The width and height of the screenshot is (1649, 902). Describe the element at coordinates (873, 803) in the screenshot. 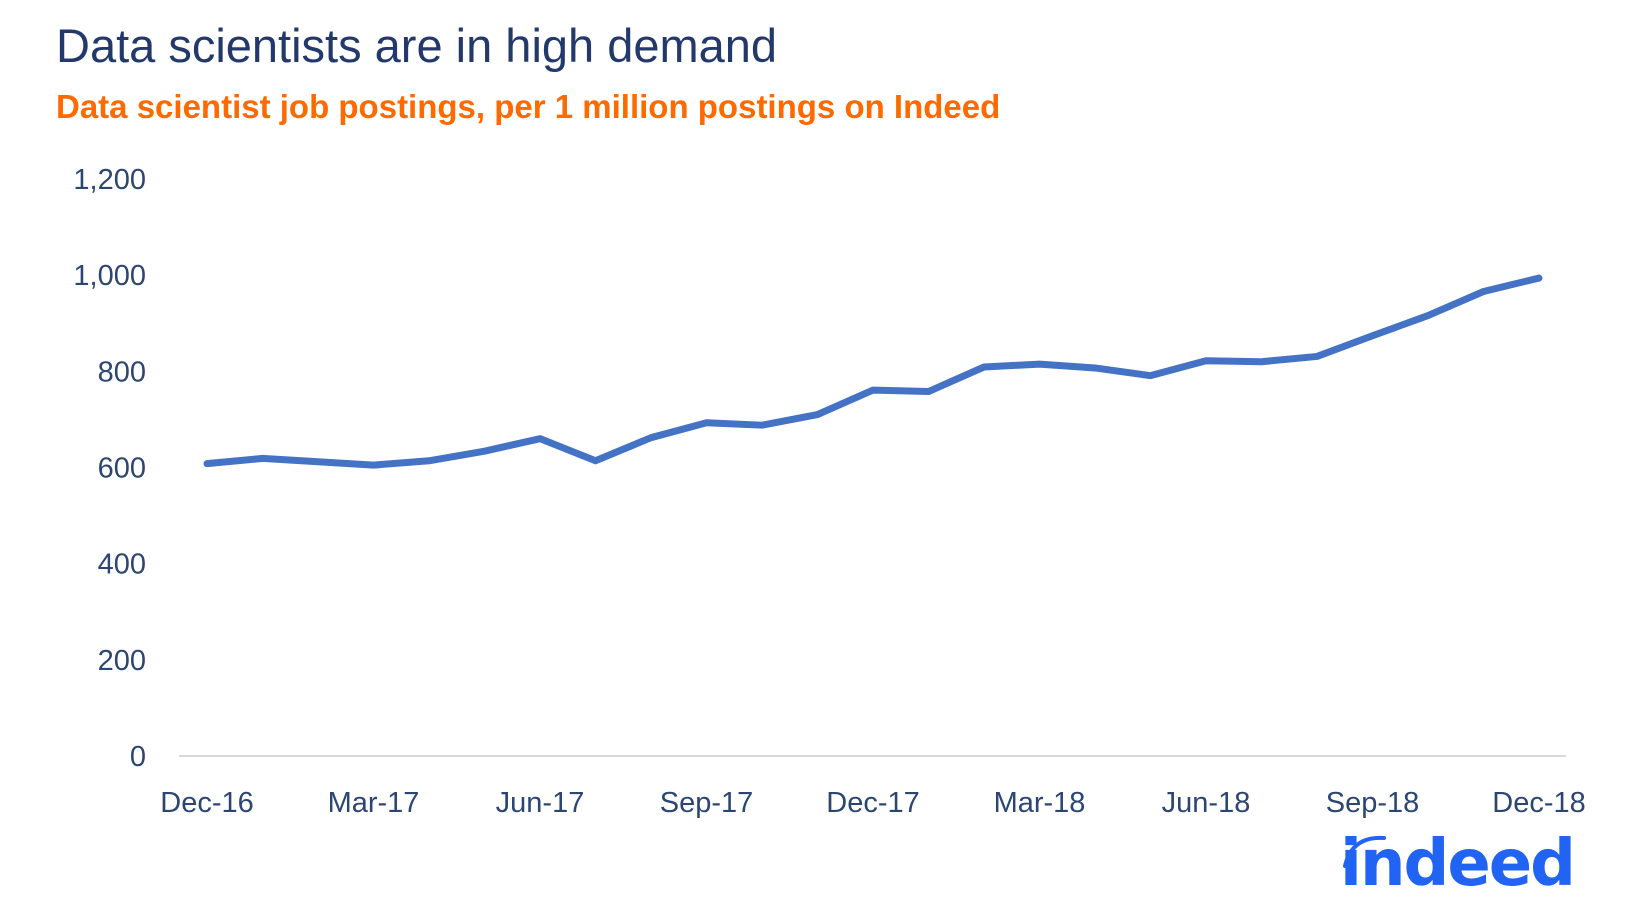

I see `x-tick-label: Dec-17` at that location.